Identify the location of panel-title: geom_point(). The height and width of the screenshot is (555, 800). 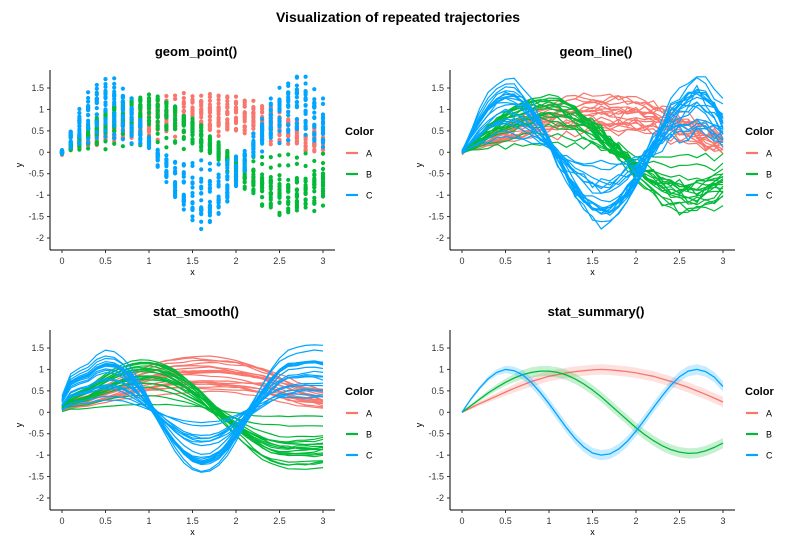
(196, 51).